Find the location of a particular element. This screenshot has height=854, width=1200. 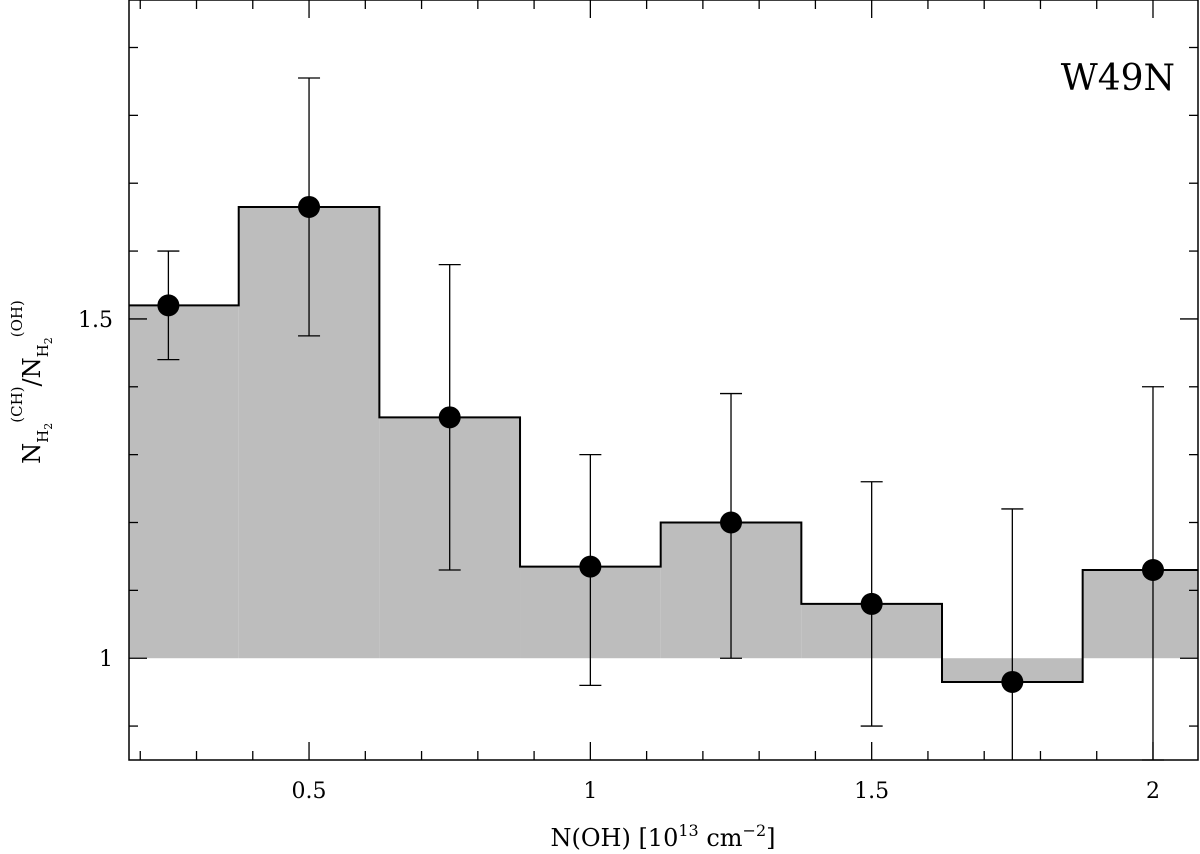

y-tick-label: 1 is located at coordinates (106, 659).